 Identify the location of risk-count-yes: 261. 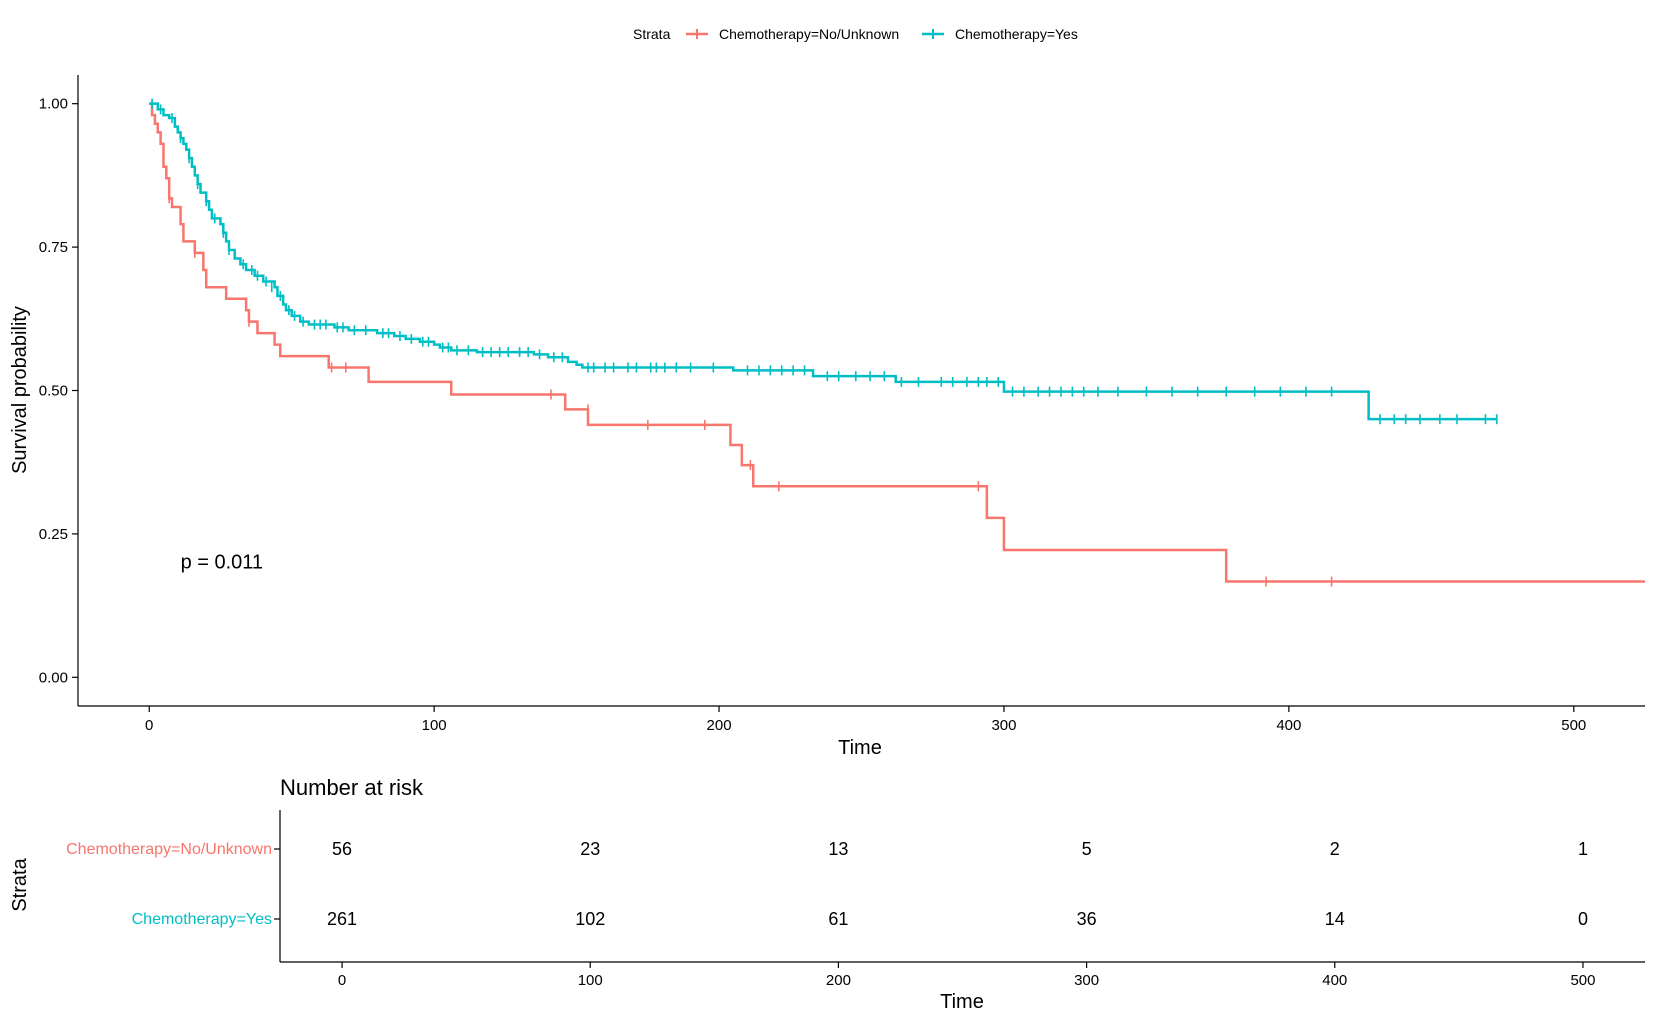
(342, 919).